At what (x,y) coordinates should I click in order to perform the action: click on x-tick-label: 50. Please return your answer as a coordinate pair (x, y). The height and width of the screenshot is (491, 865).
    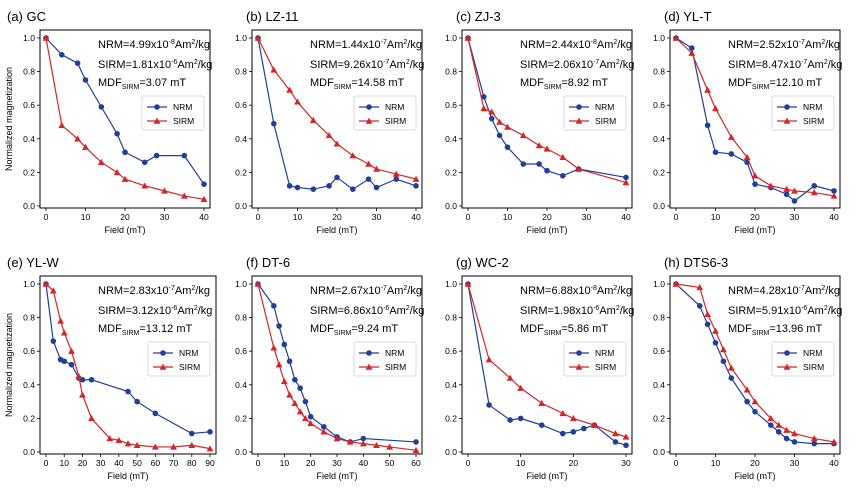
    Looking at the image, I should click on (137, 463).